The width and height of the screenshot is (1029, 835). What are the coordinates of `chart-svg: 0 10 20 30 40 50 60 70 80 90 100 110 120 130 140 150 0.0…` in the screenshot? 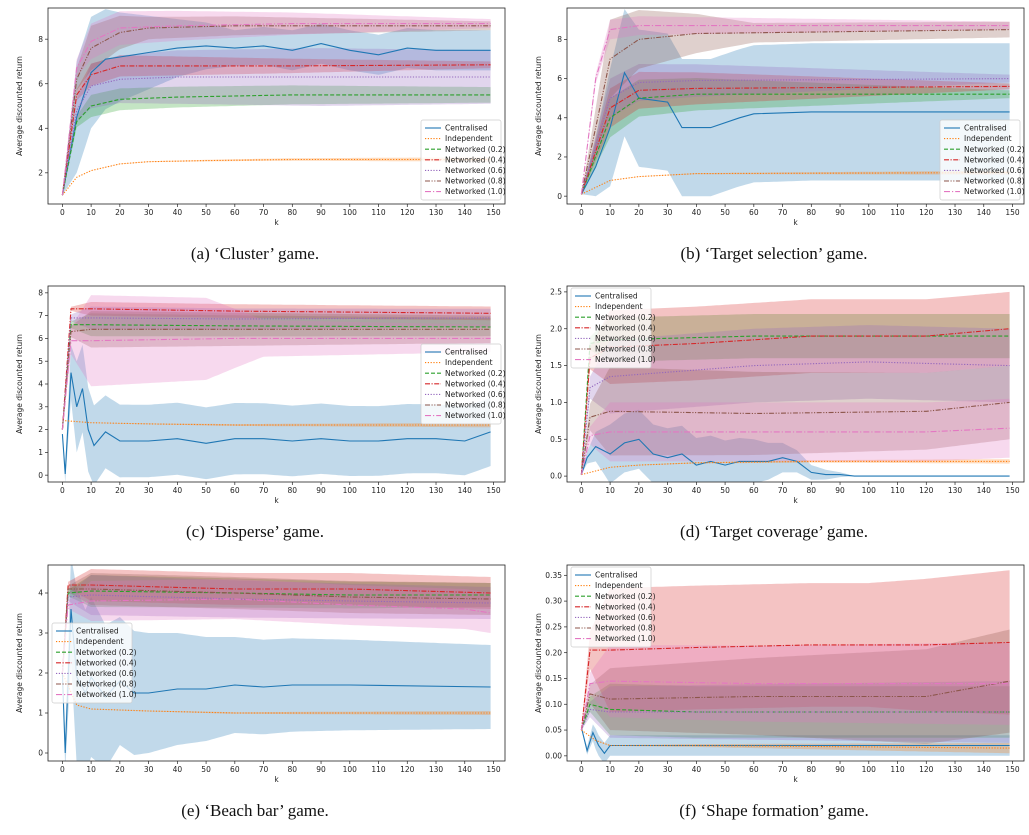 It's located at (779, 395).